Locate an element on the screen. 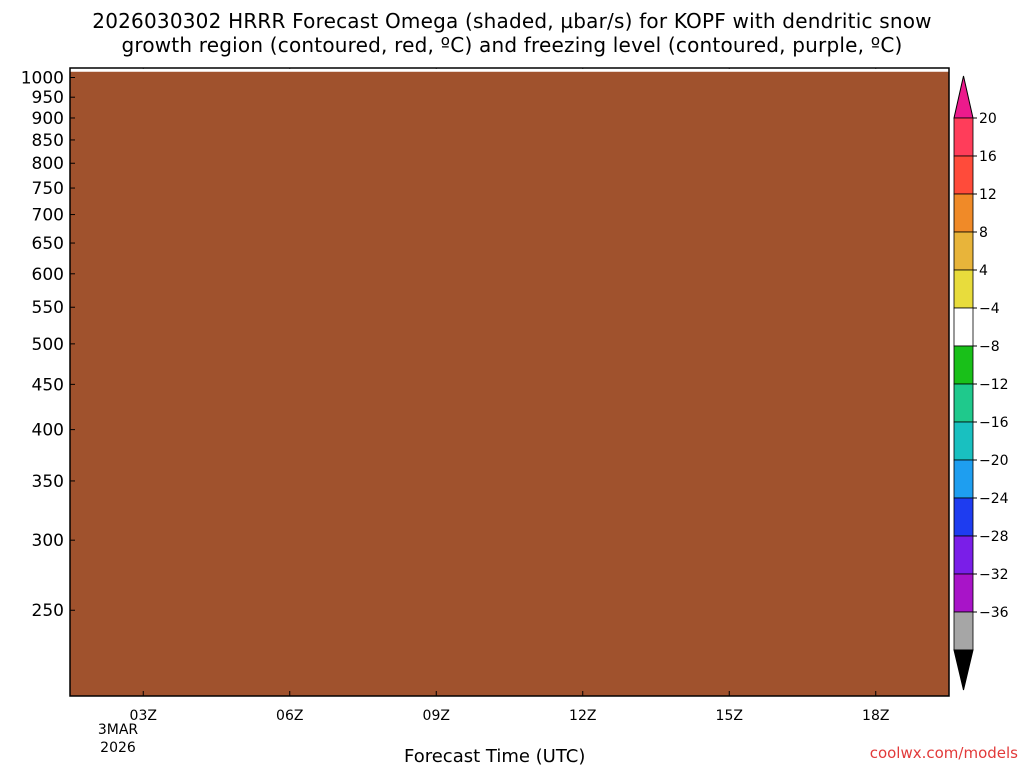 Image resolution: width=1024 pixels, height=768 pixels. x-tick-label-03Z: 03Z is located at coordinates (143, 716).